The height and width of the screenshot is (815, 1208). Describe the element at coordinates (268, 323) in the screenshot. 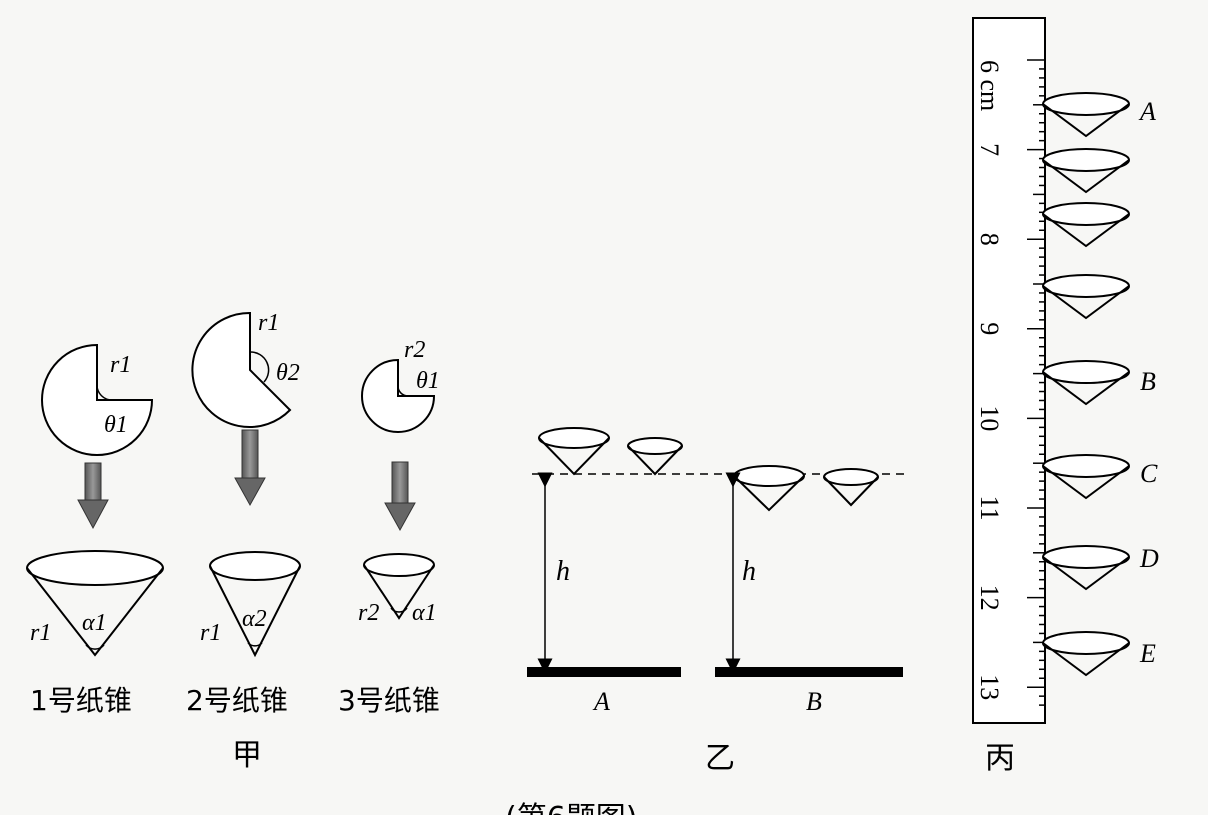

I see `sector-2-radius-label: r1` at that location.